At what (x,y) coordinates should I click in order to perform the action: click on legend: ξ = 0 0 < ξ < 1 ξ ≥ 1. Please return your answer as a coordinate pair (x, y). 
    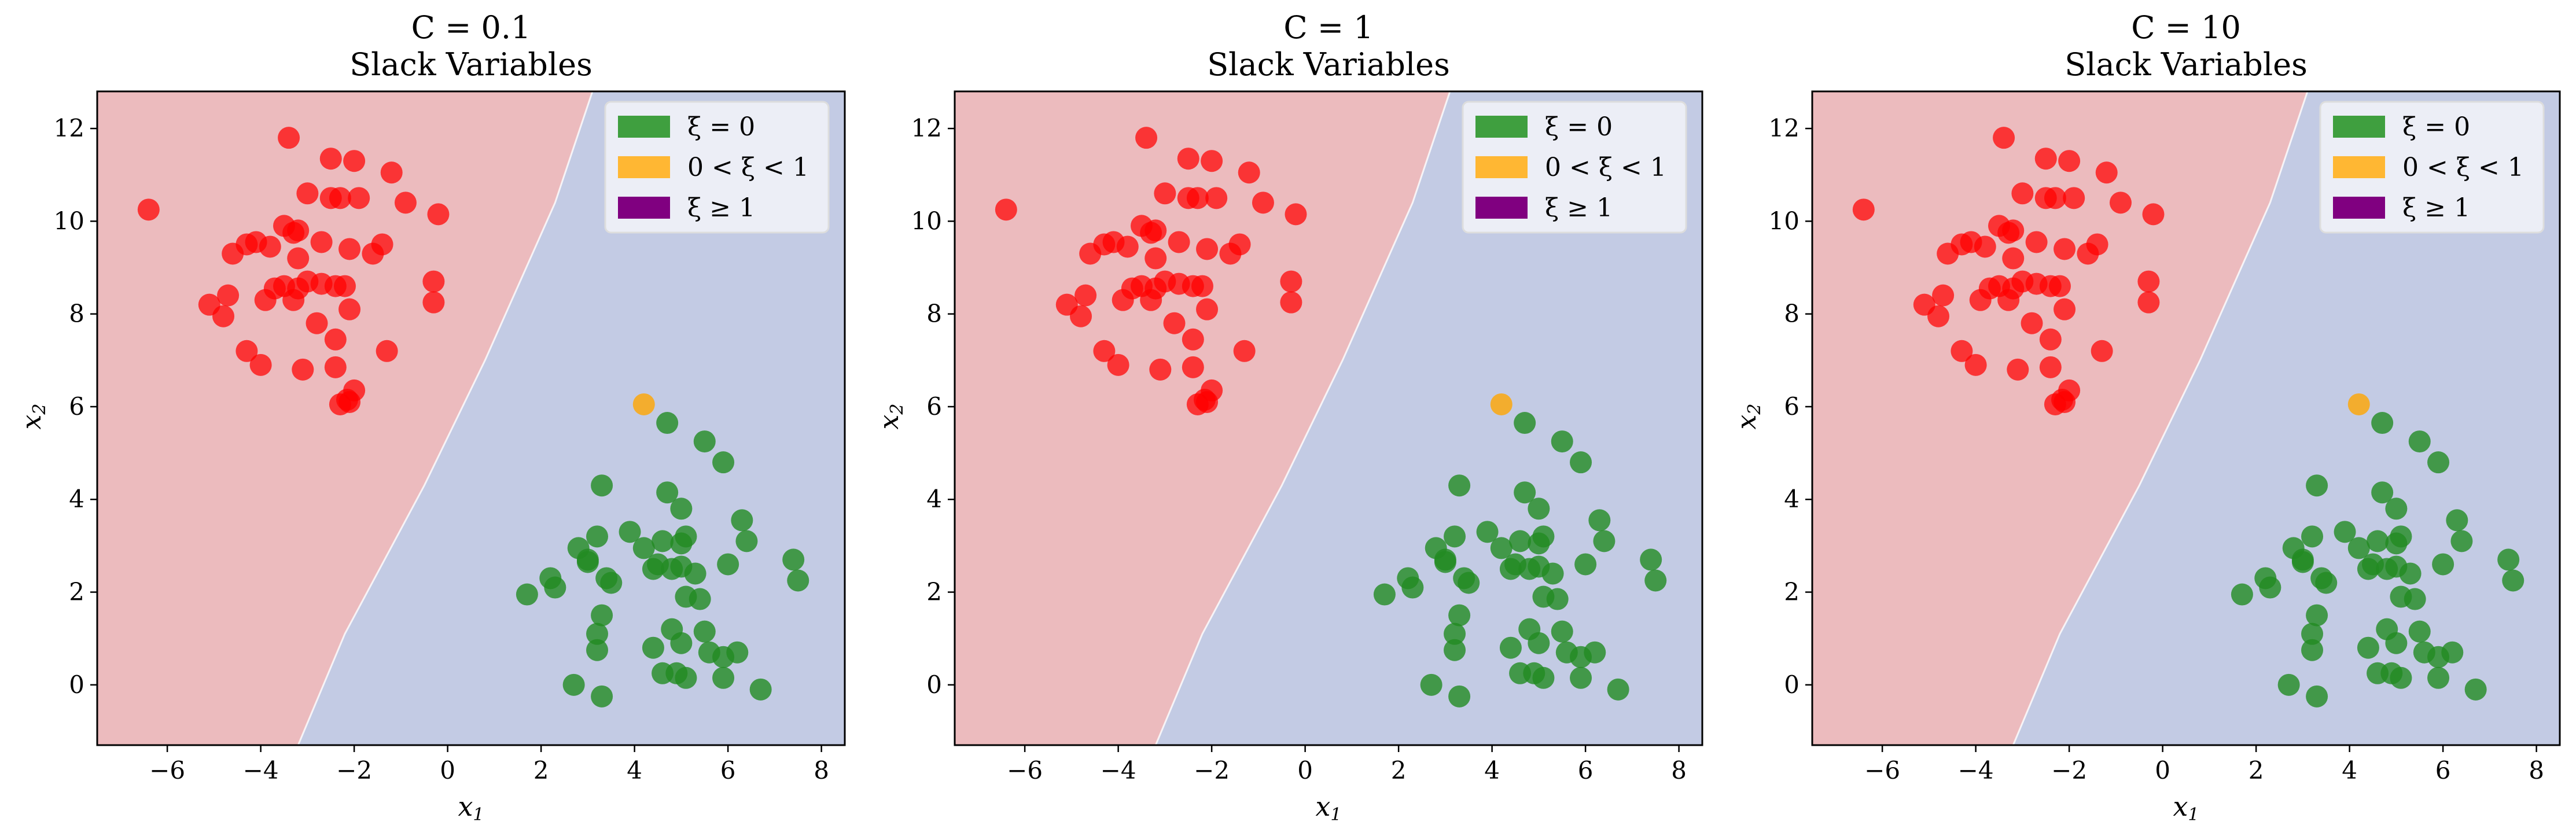
    Looking at the image, I should click on (1574, 167).